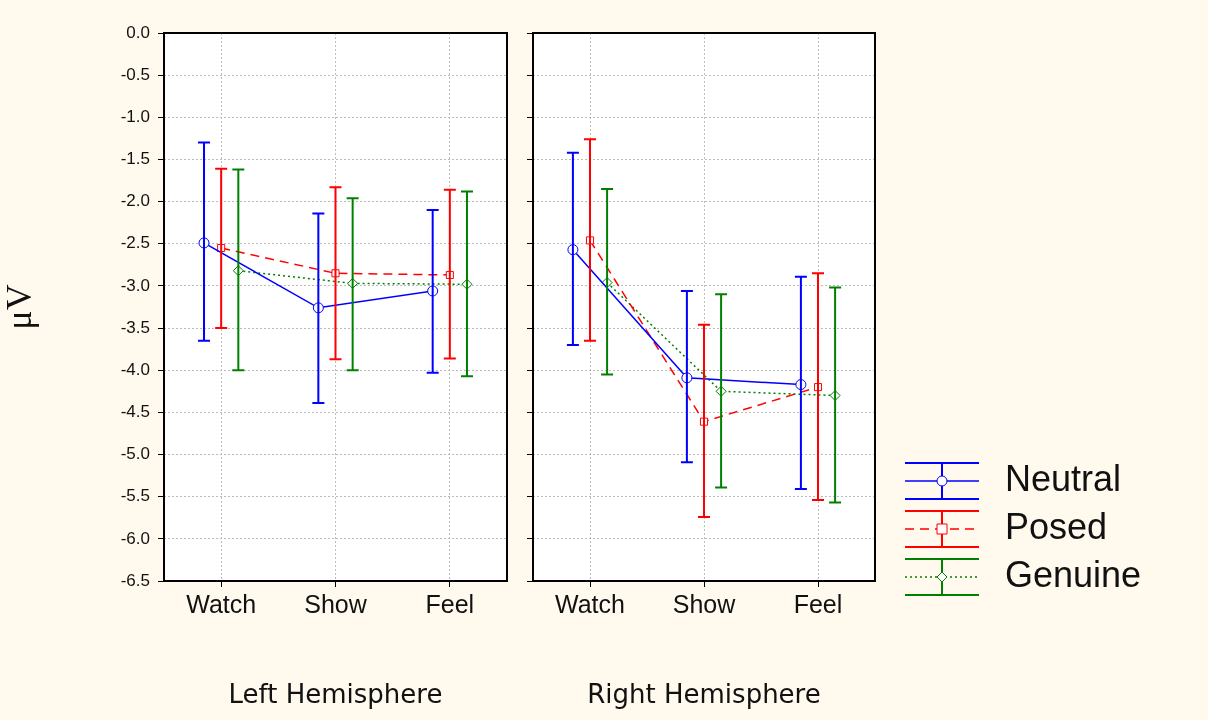  I want to click on y-tick-label: -5.5, so click(135, 496).